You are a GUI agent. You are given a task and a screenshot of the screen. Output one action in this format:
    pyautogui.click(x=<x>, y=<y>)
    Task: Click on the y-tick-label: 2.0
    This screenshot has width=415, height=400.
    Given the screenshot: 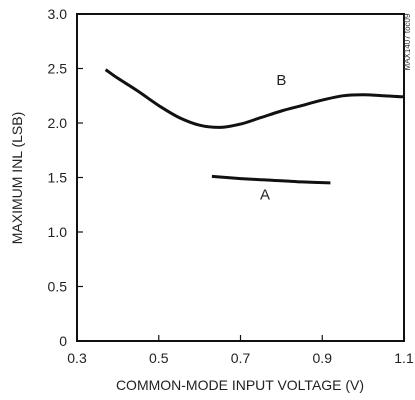 What is the action you would take?
    pyautogui.click(x=58, y=123)
    